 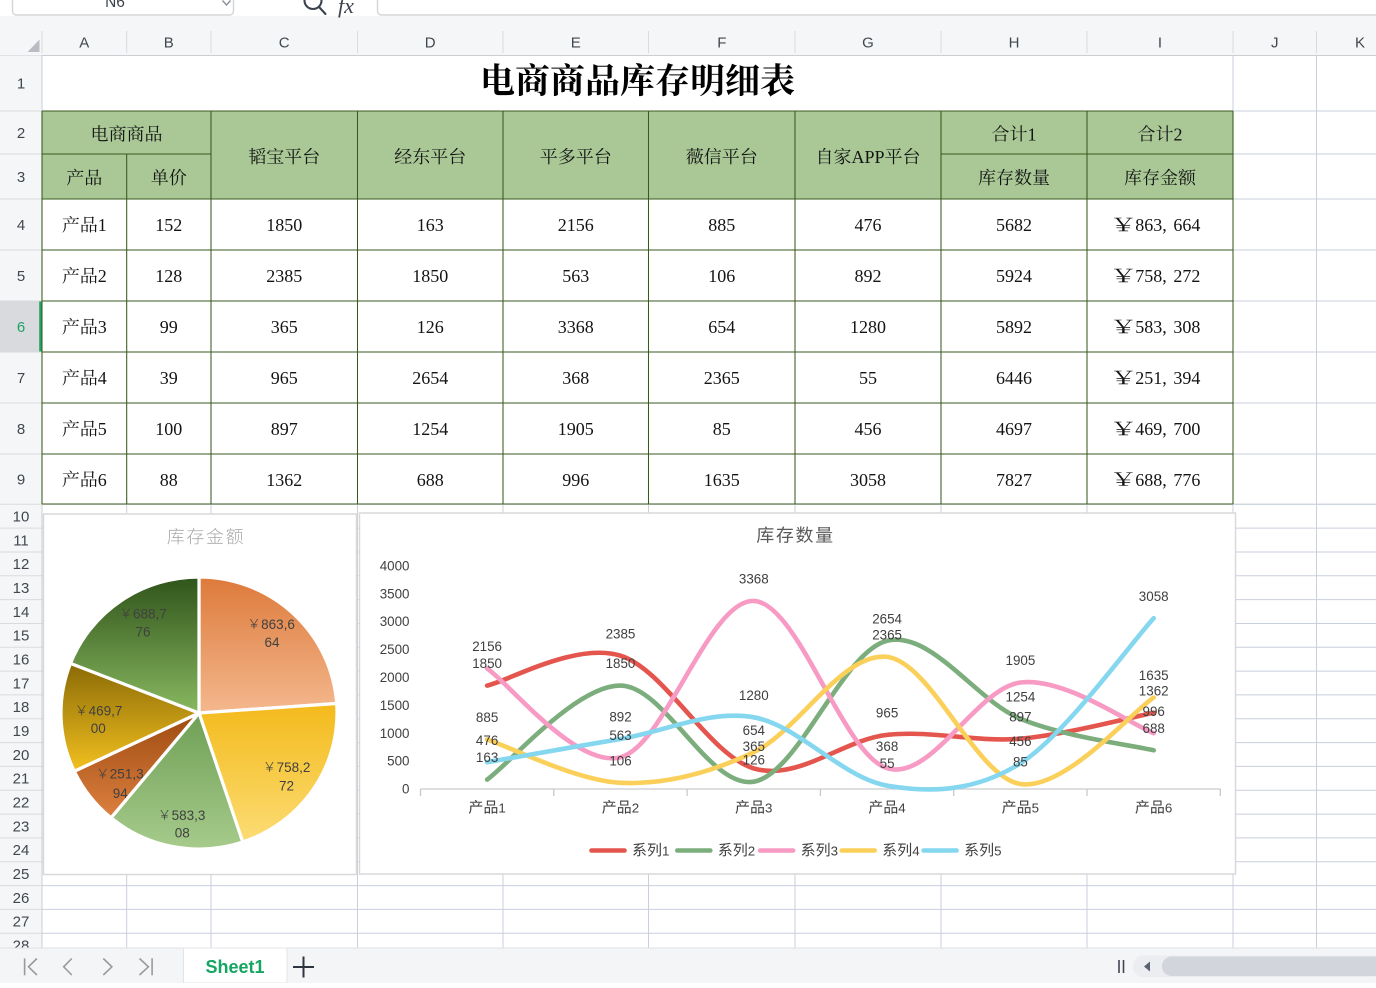 I want to click on svg-text: 885, so click(x=721, y=225).